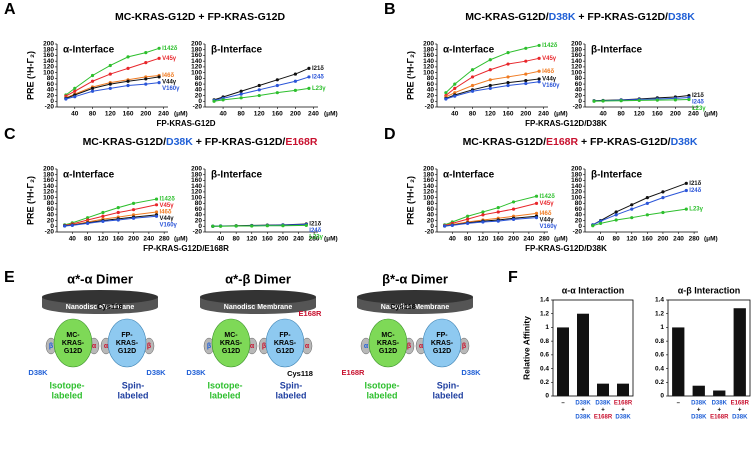 Image resolution: width=756 pixels, height=450 pixels. Describe the element at coordinates (133, 385) in the screenshot. I see `caption: Spin-` at that location.